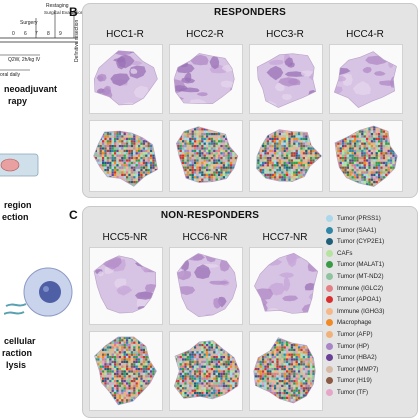  Describe the element at coordinates (358, 369) in the screenshot. I see `legend-label: Tumor (MMP7)` at that location.